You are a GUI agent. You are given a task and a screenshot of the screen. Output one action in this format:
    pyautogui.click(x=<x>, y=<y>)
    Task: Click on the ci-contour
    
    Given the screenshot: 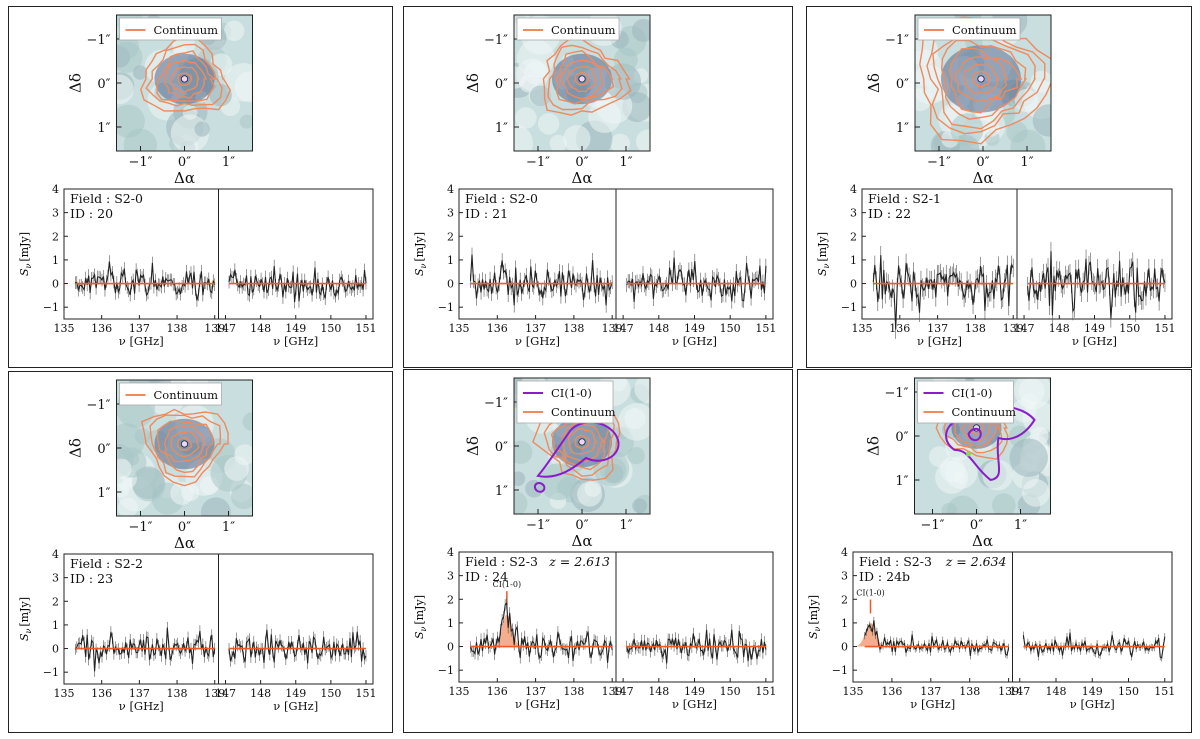 What is the action you would take?
    pyautogui.click(x=974, y=434)
    